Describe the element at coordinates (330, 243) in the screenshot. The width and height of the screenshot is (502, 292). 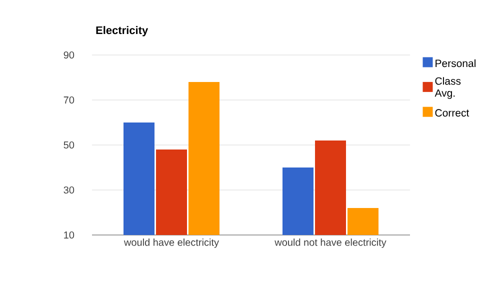
I see `x-tick-label: would not have electricity` at that location.